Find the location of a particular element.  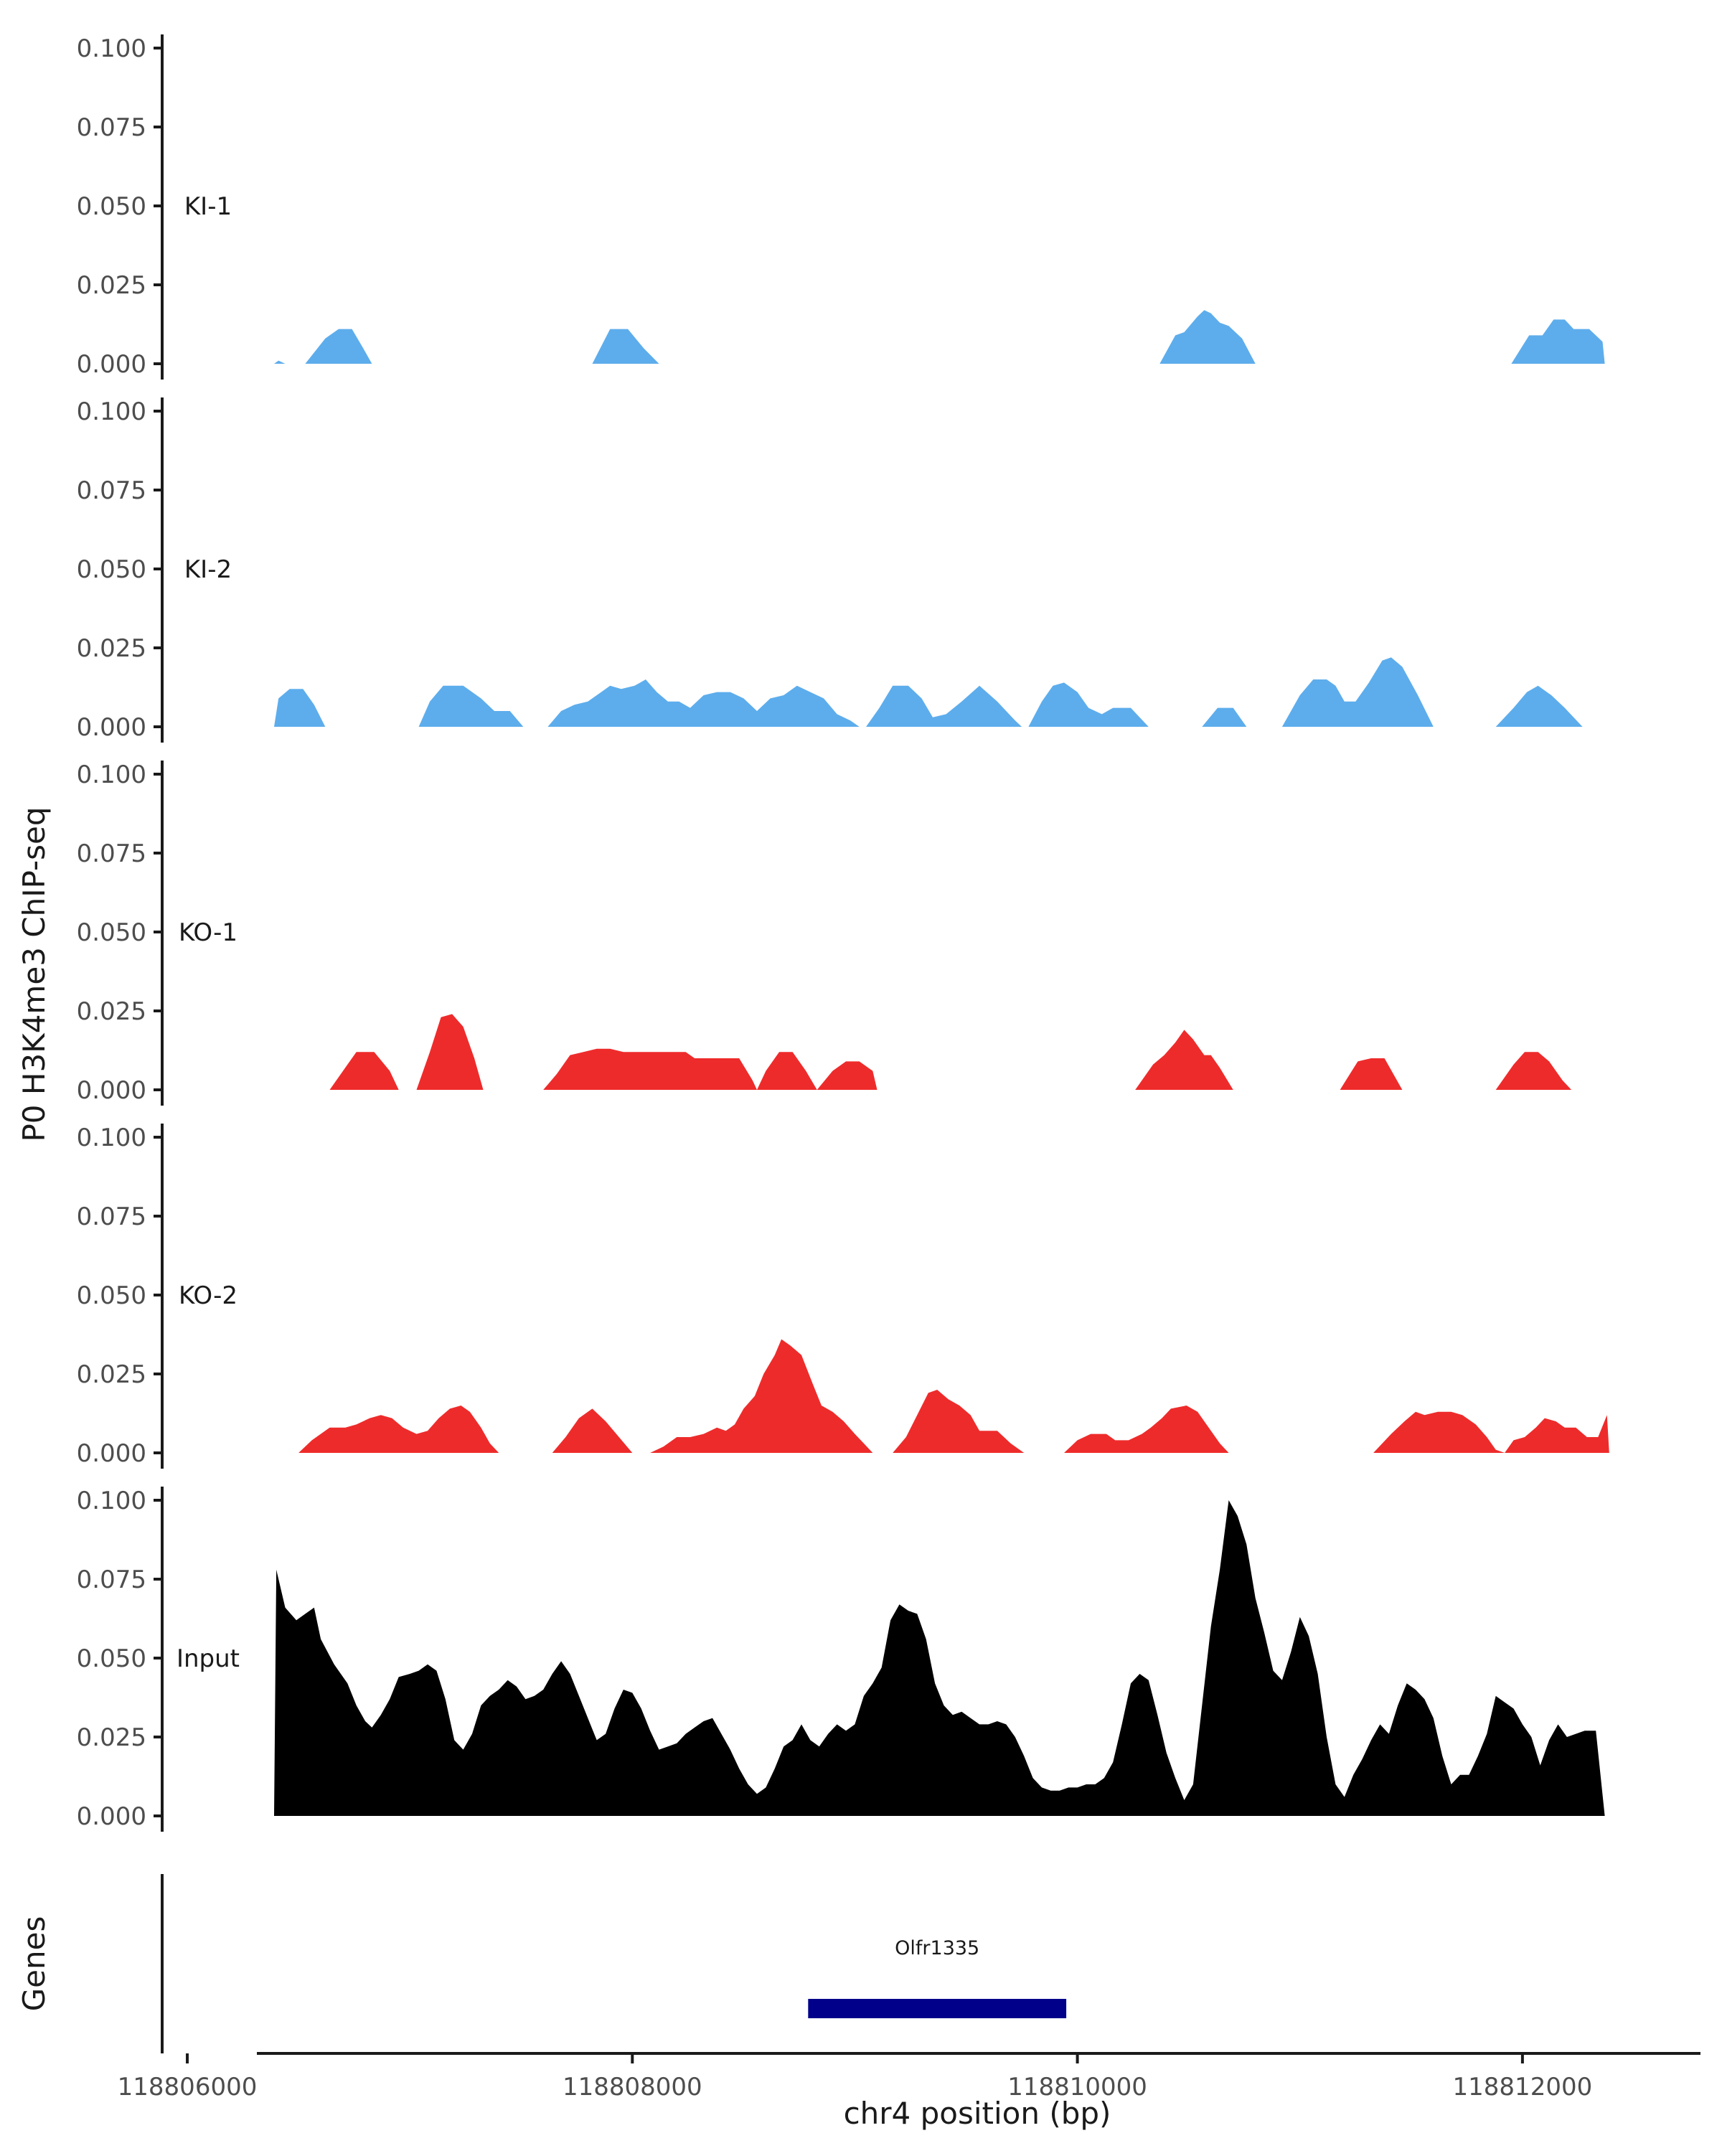

track-label: KO-1 is located at coordinates (208, 933).